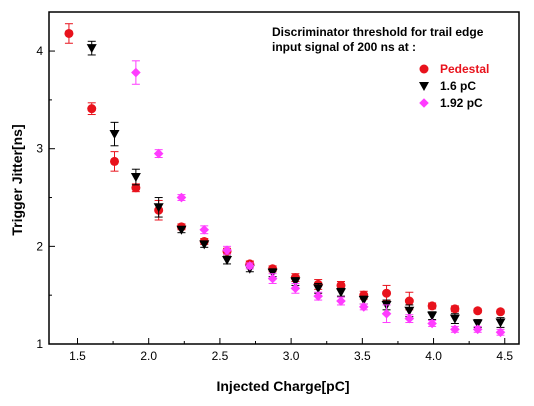 The height and width of the screenshot is (406, 534). Describe the element at coordinates (39, 246) in the screenshot. I see `y-tick-label: 2` at that location.